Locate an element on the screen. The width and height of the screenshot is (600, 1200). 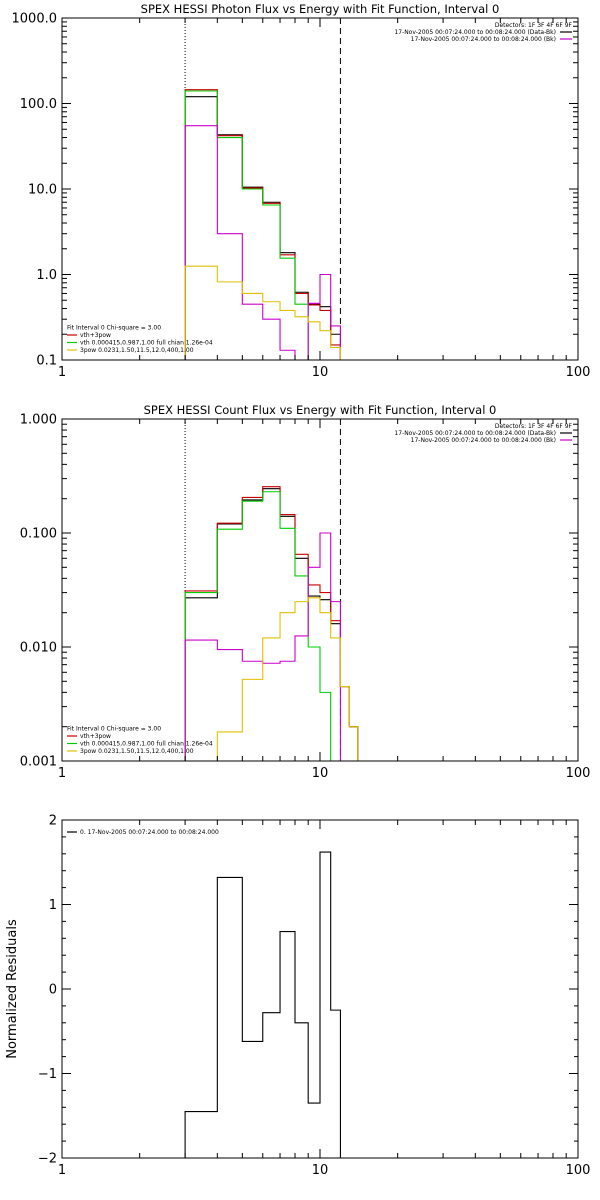
y-tick-label: 1000.0 is located at coordinates (35, 19).